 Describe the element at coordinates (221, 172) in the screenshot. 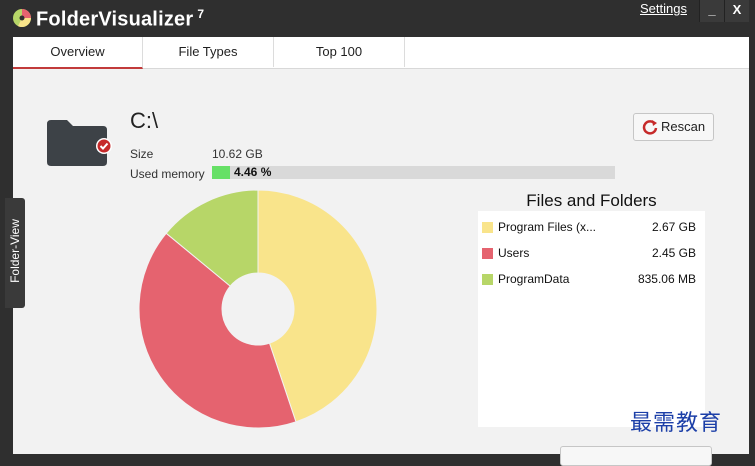

I see `used-memory-bar-fill` at that location.